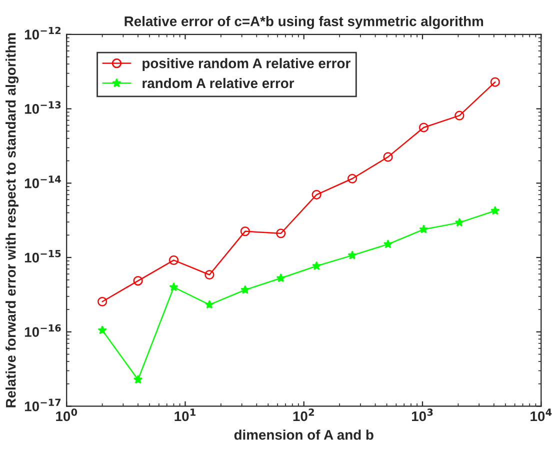  I want to click on x-tick-label: 10$^{1}$, so click(185, 415).